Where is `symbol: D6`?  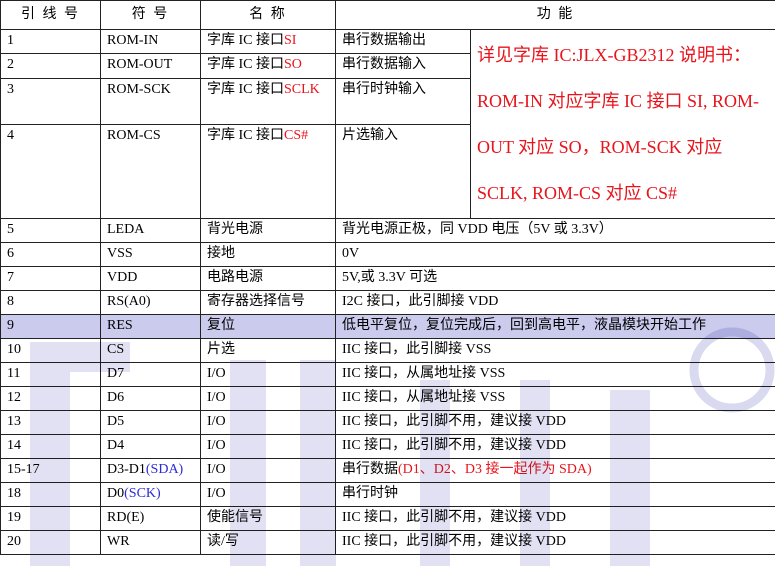 symbol: D6 is located at coordinates (150, 398).